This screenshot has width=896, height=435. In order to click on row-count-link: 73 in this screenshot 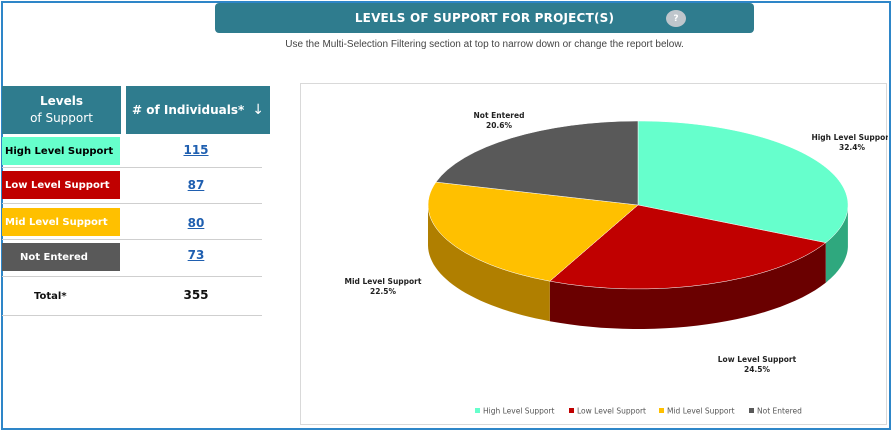, I will do `click(196, 255)`.